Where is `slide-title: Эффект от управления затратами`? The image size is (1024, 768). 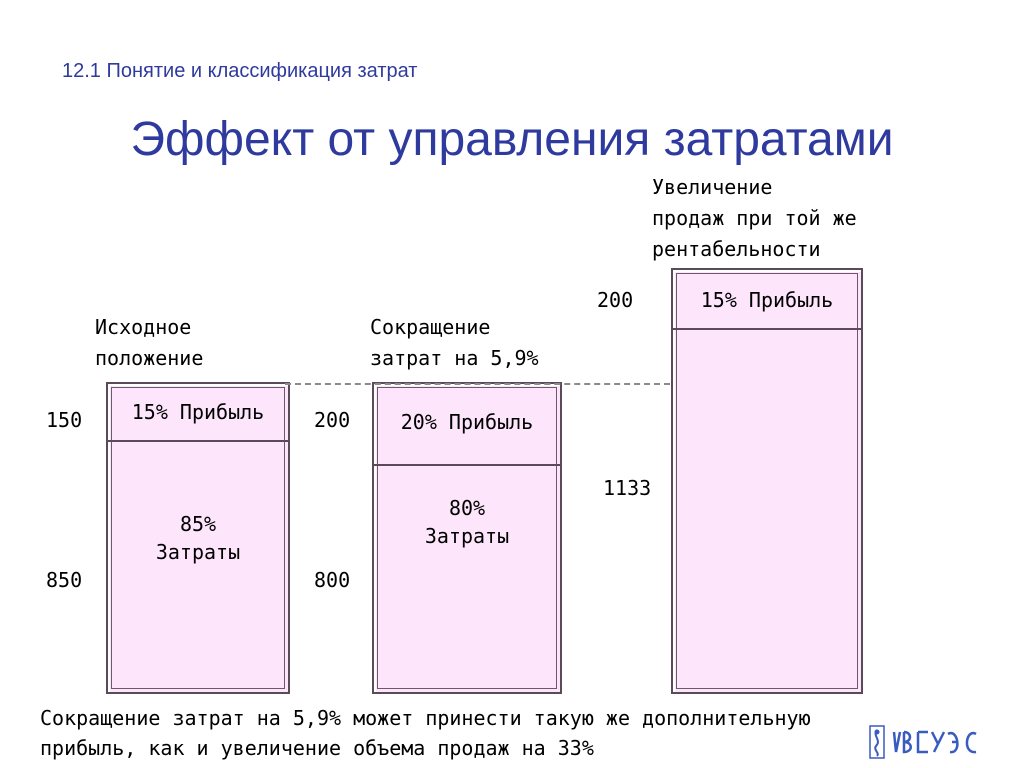 slide-title: Эффект от управления затратами is located at coordinates (512, 139).